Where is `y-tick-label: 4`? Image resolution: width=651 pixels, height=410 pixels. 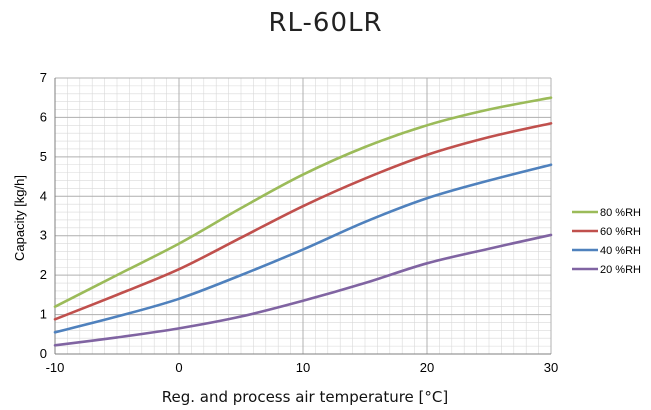
y-tick-label: 4 is located at coordinates (43, 195).